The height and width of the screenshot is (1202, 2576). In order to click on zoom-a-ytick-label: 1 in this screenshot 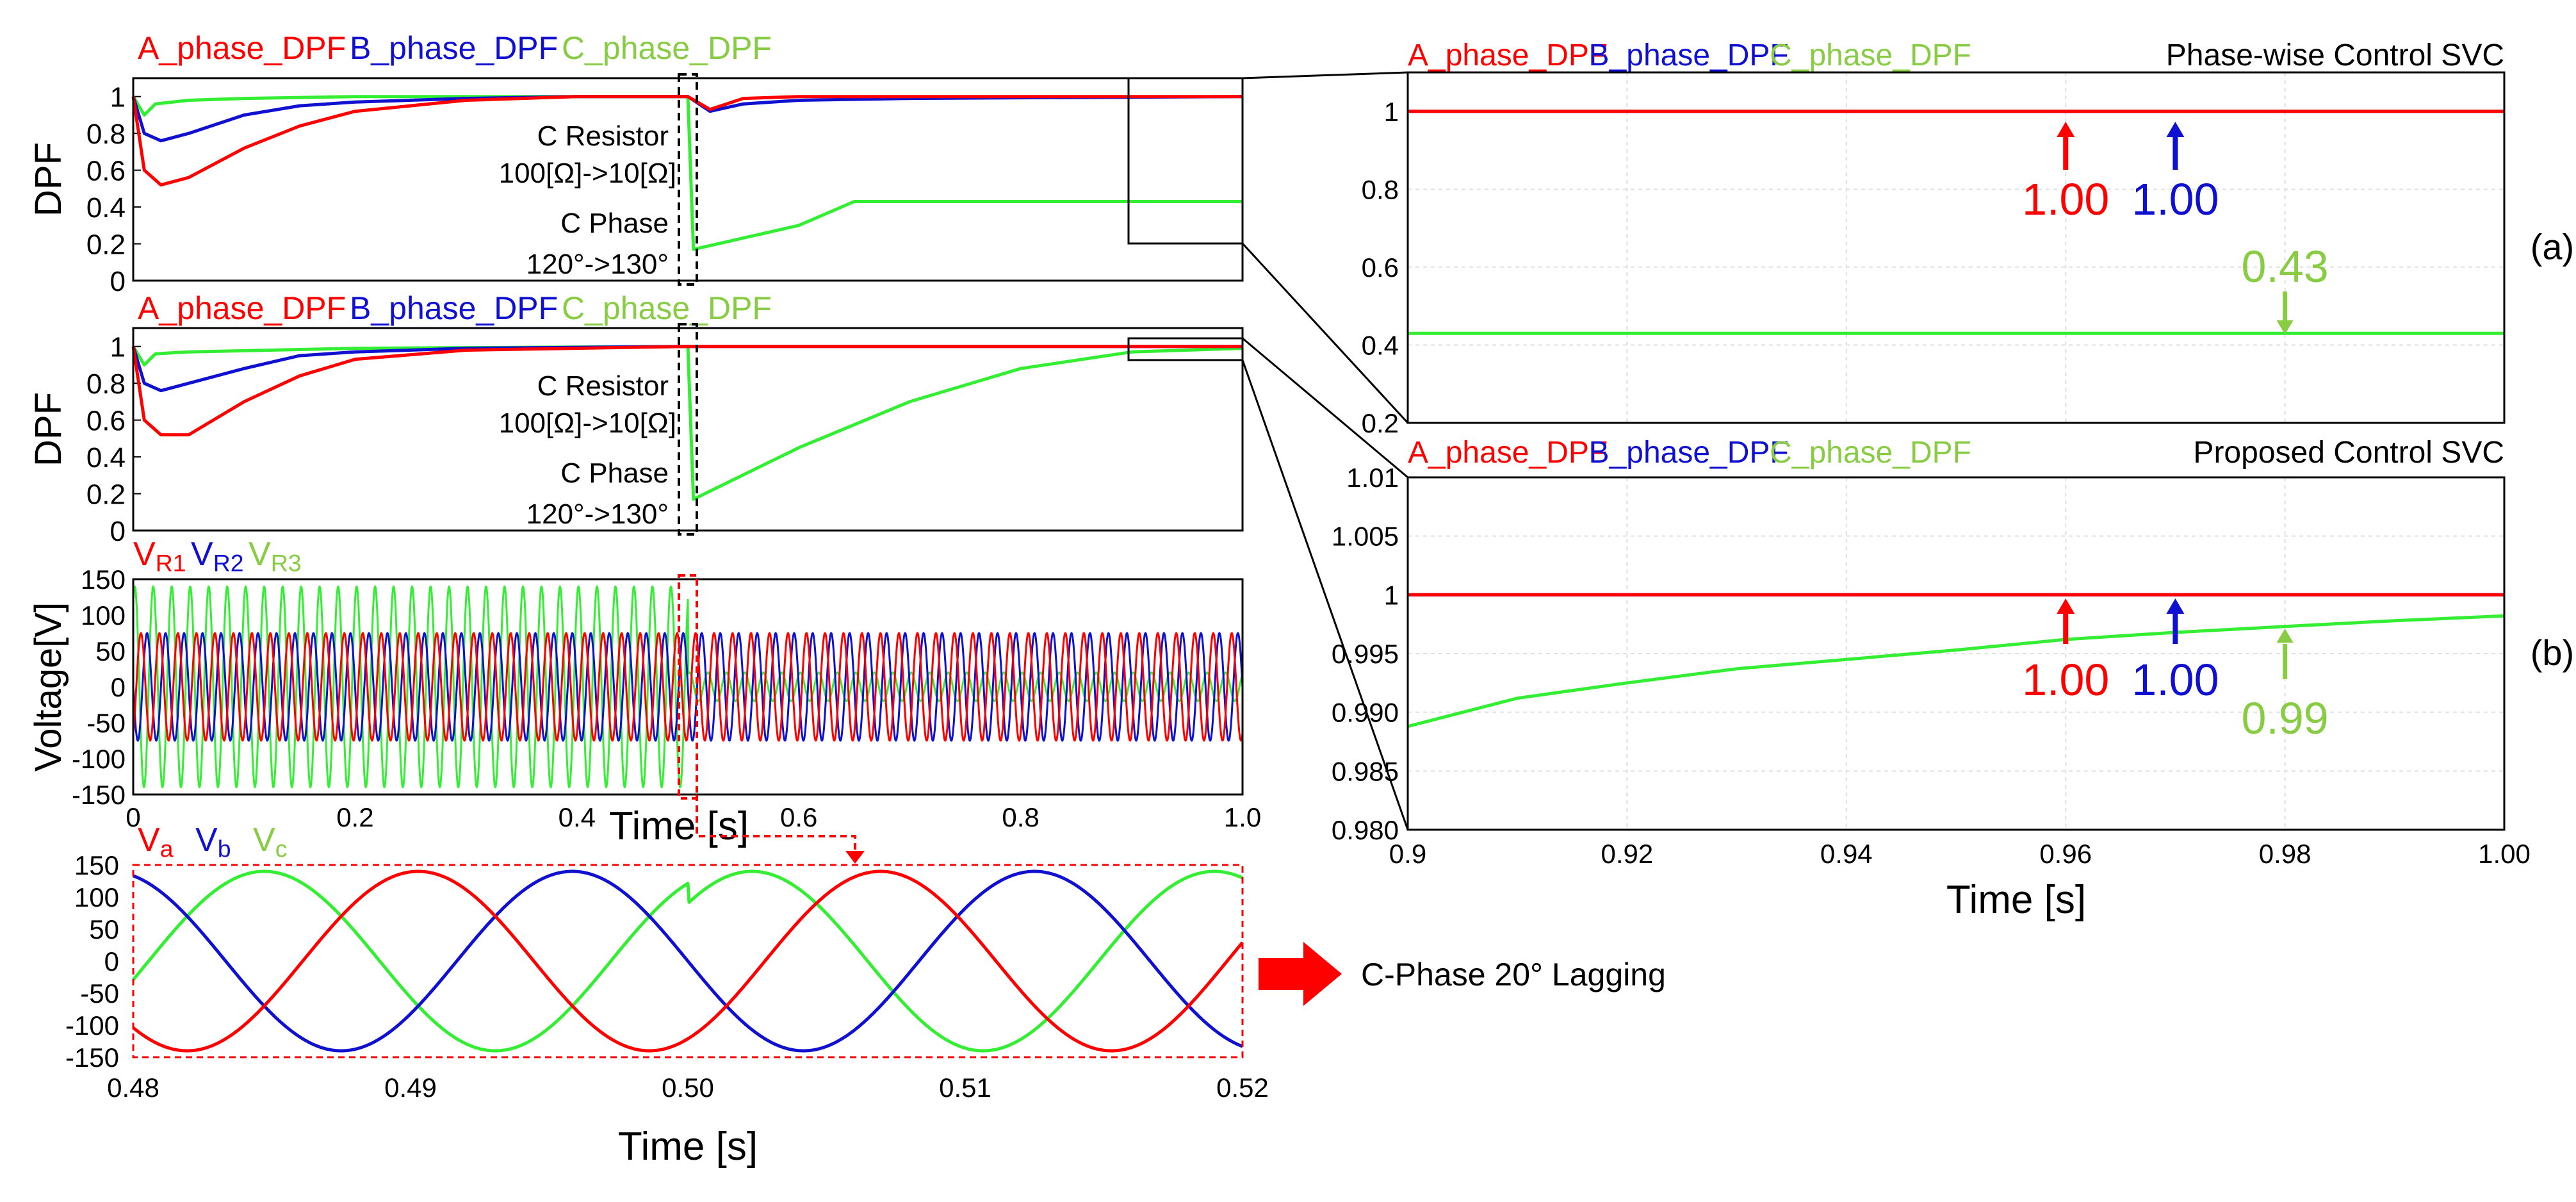, I will do `click(1391, 112)`.